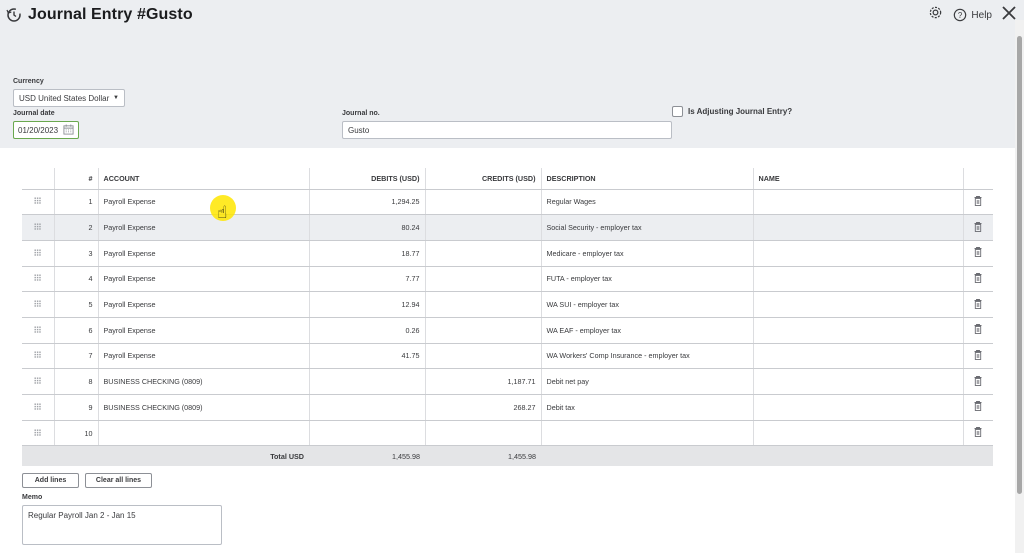 The width and height of the screenshot is (1024, 553). I want to click on journal-date-value: 01/20/2023, so click(38, 130).